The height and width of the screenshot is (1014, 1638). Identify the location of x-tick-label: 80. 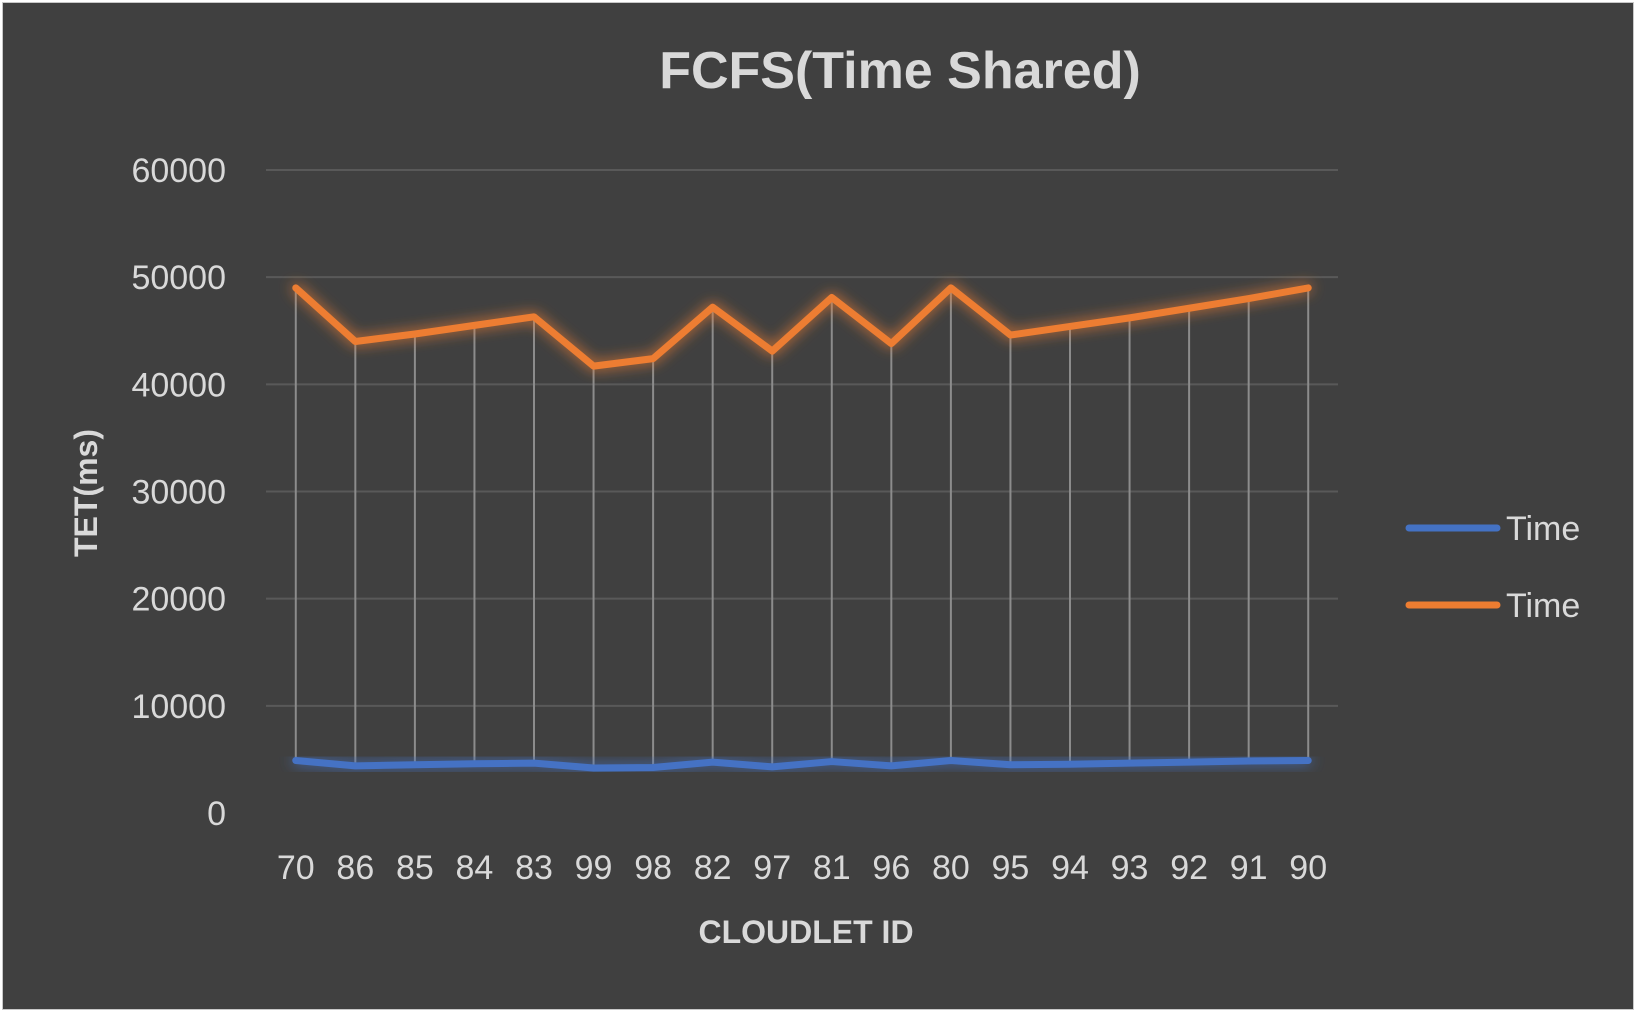
(951, 868).